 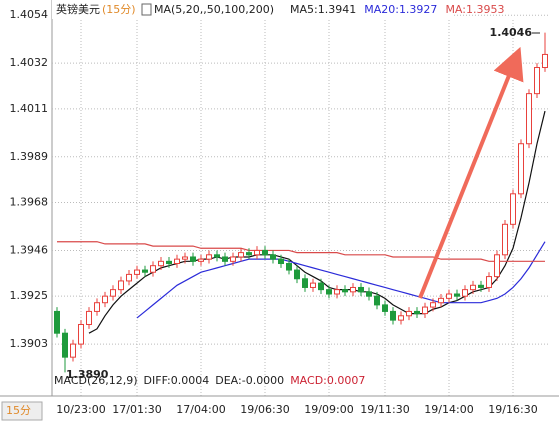 I want to click on x-tick-label: 19/16:30, so click(x=512, y=409).